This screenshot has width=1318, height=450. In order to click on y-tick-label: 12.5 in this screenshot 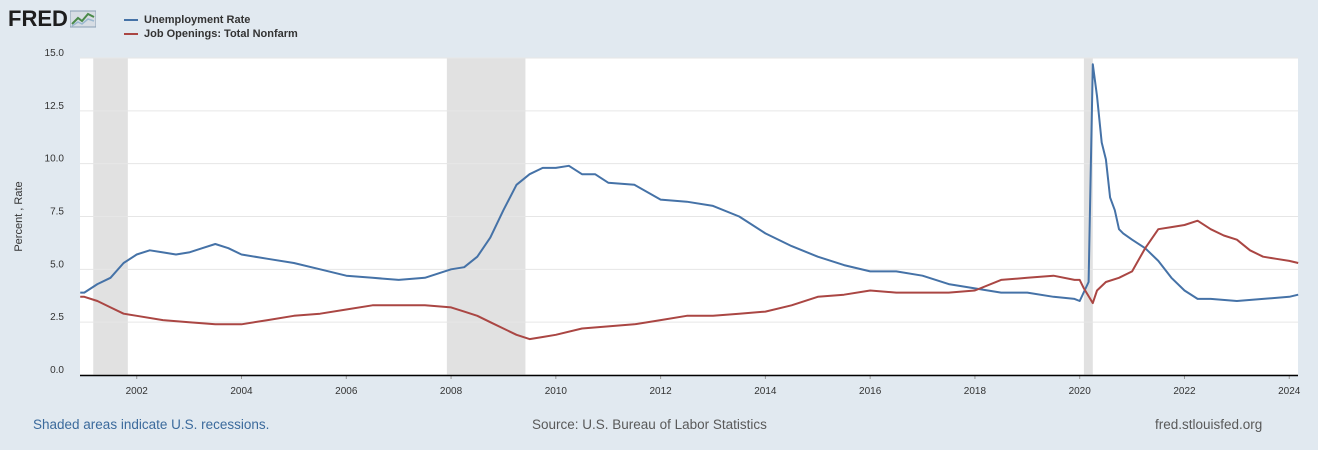, I will do `click(55, 106)`.